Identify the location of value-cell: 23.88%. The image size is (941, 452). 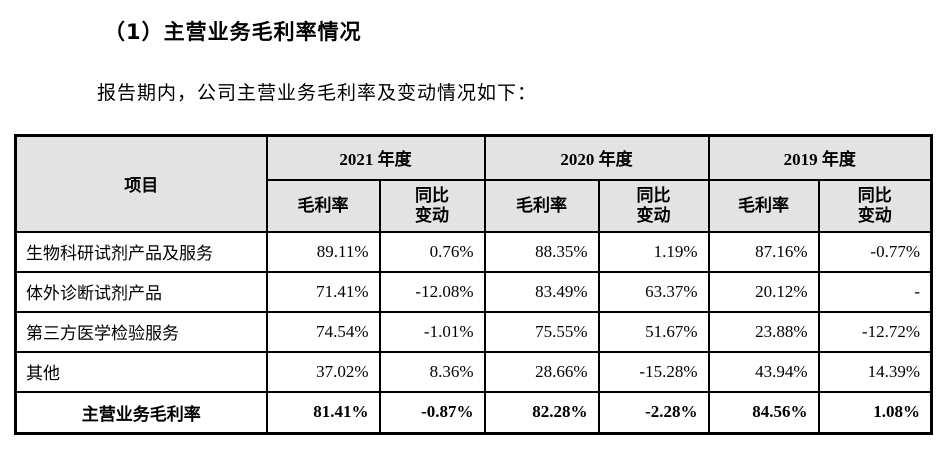
(763, 331).